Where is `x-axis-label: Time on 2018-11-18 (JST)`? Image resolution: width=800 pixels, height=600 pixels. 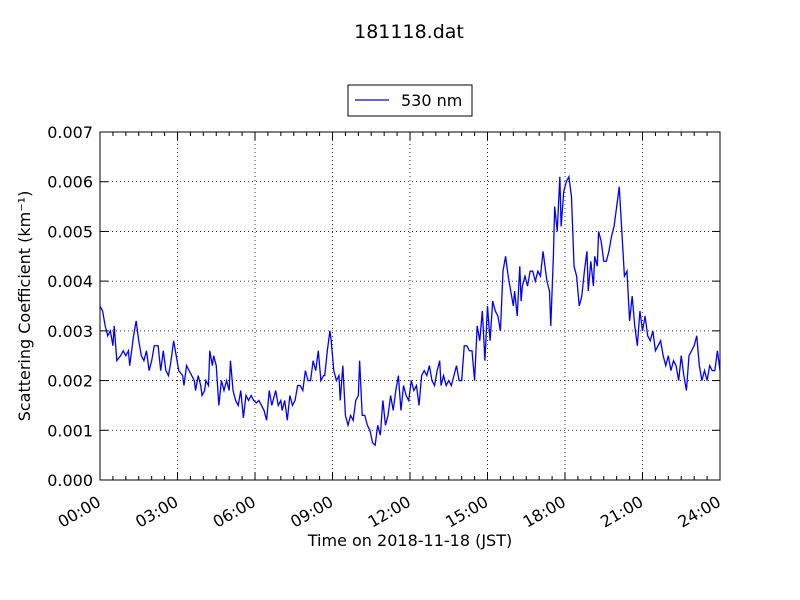
x-axis-label: Time on 2018-11-18 (JST) is located at coordinates (409, 540).